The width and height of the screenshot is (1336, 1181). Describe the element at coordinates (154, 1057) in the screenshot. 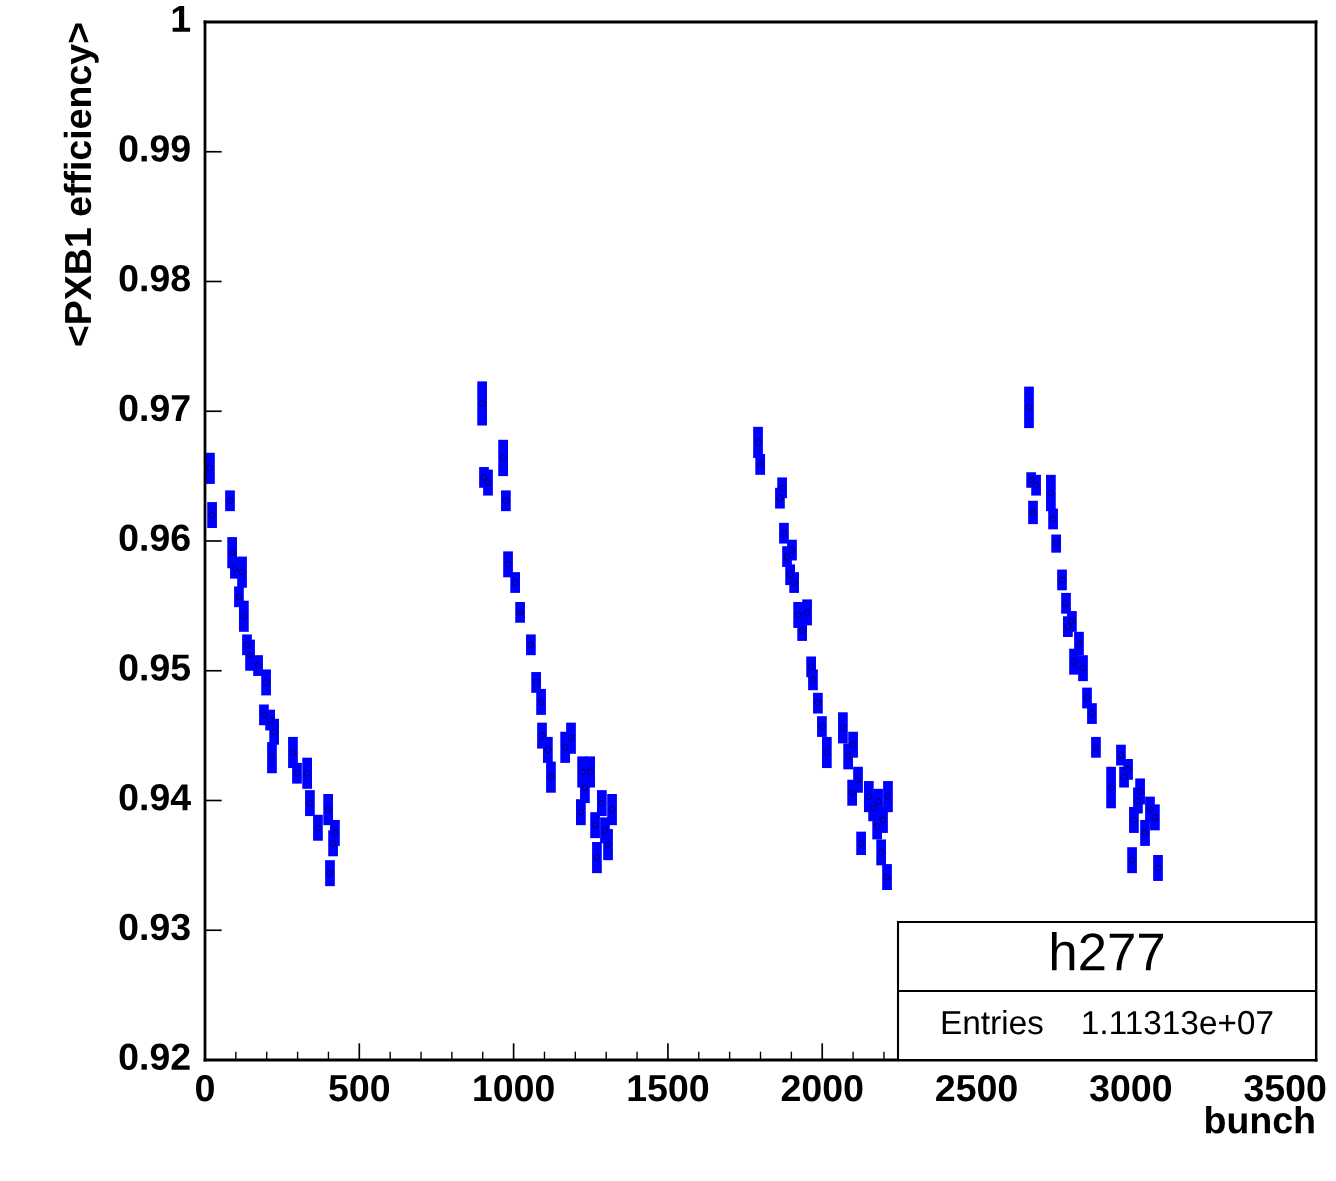

I see `y-tick-label: 0.92` at that location.